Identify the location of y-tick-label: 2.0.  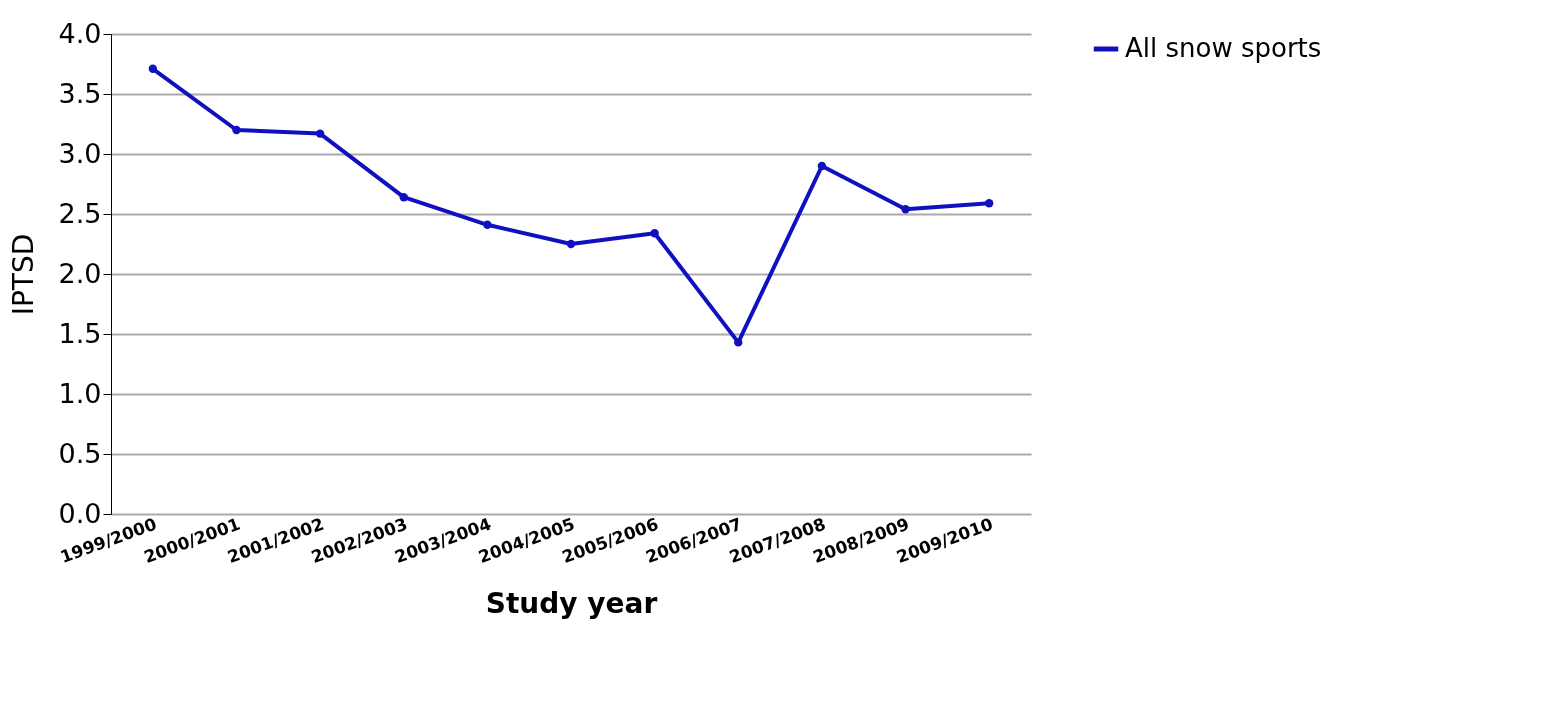
(80, 273).